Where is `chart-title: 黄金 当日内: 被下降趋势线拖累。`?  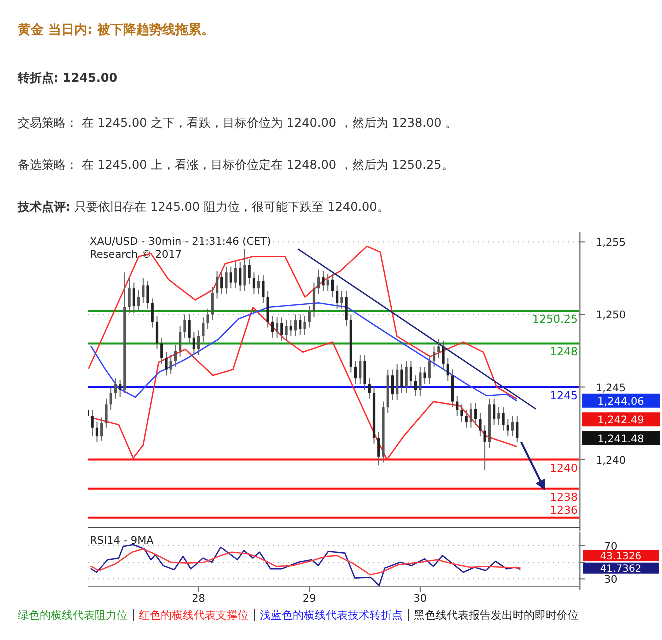
chart-title: 黄金 当日内: 被下降趋势线拖累。 is located at coordinates (115, 30).